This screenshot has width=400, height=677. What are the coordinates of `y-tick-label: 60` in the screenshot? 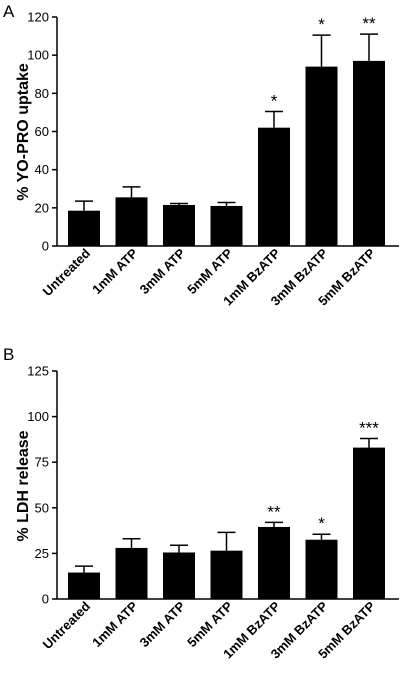 It's located at (42, 131).